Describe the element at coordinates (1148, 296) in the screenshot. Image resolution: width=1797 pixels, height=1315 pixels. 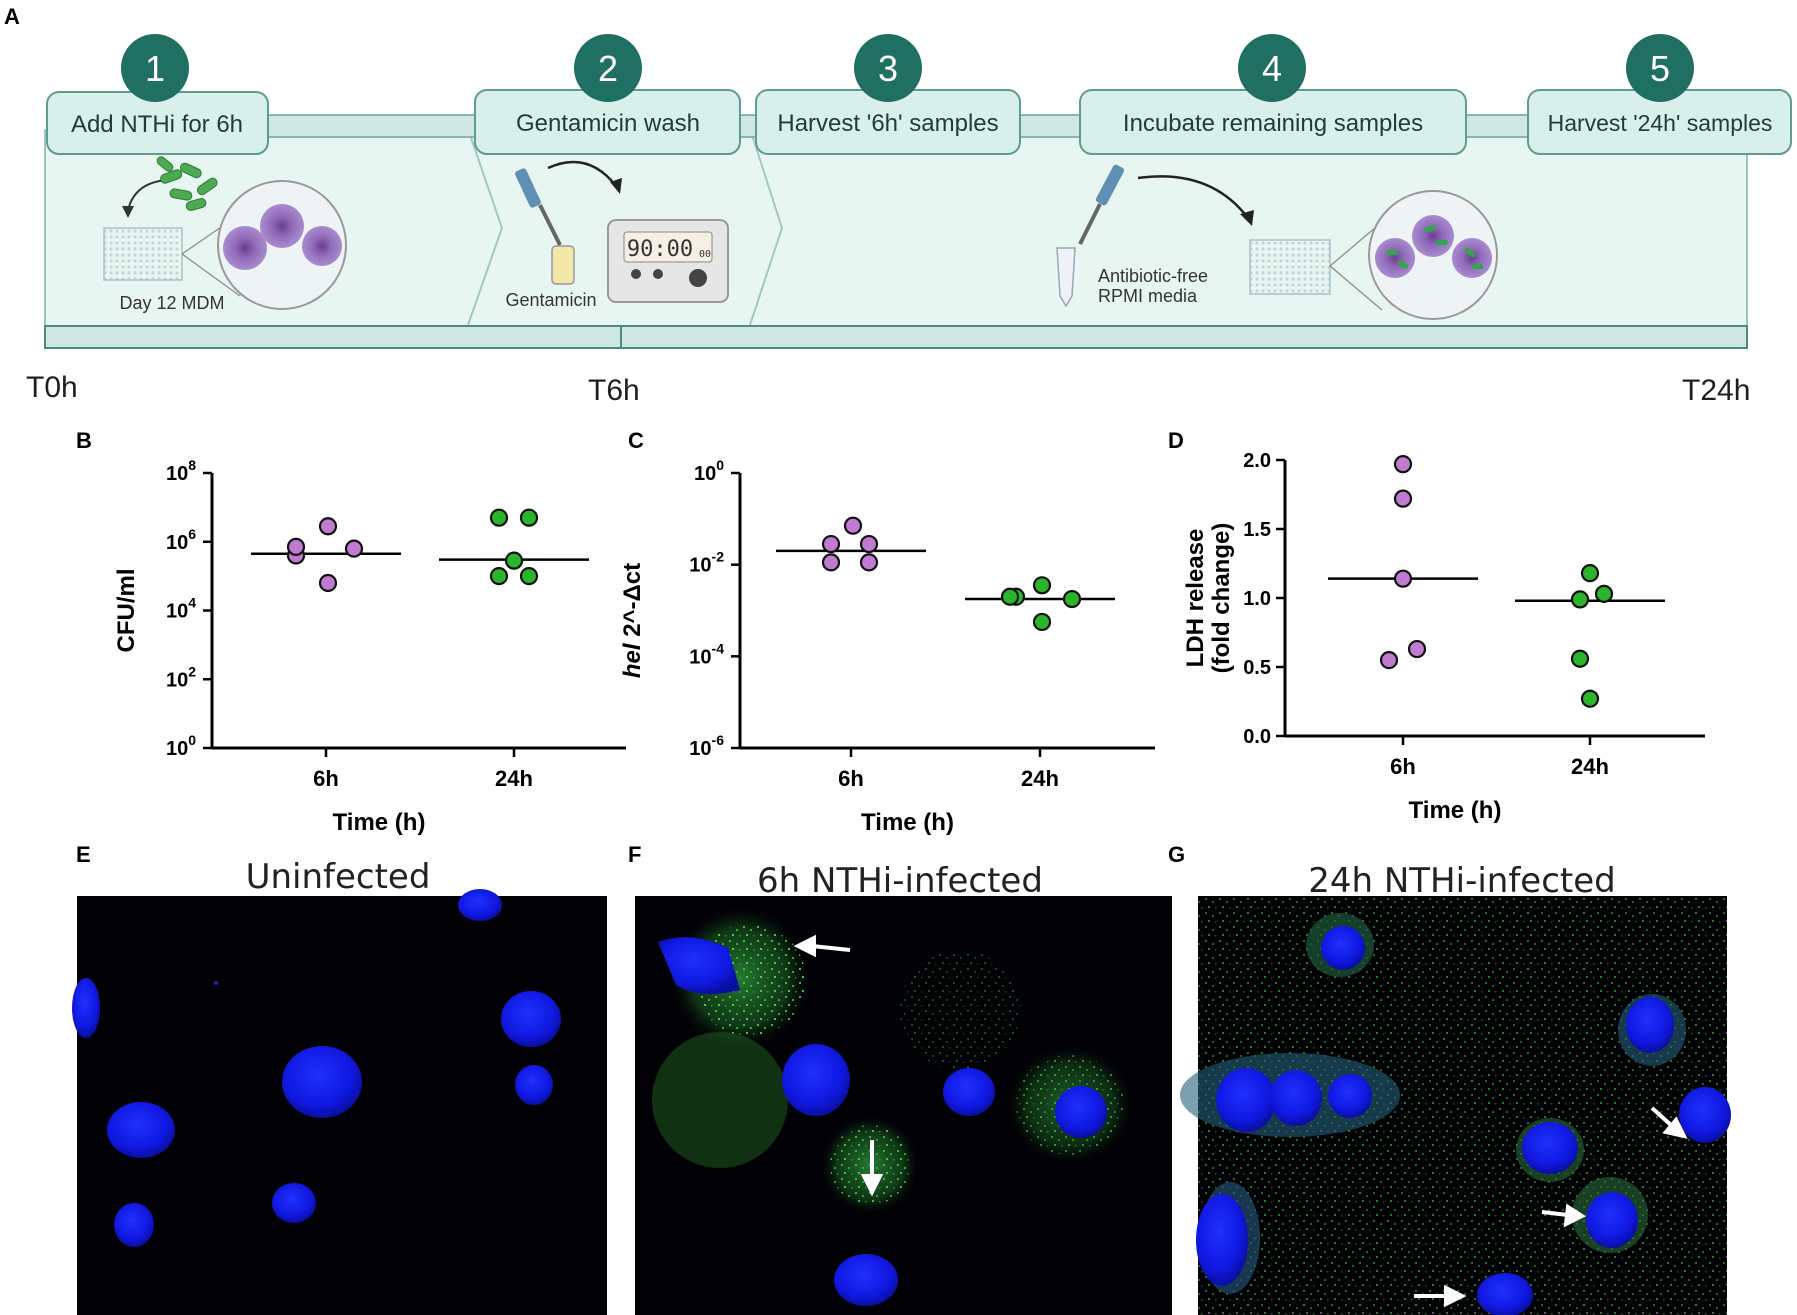
I see `illustration-label-media-2: RPMI media` at that location.